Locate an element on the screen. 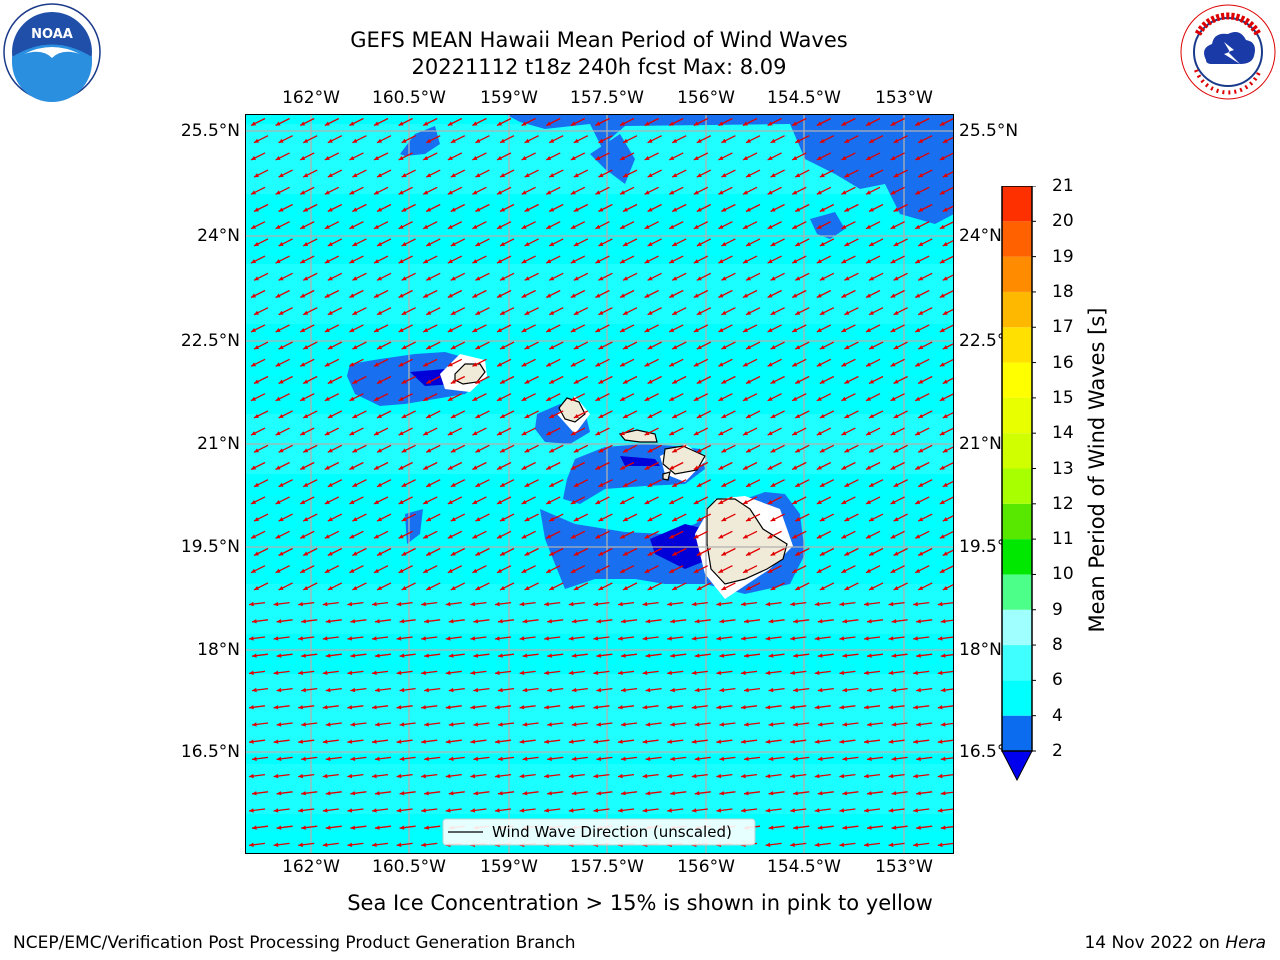  lon-label-bottom: 156°W is located at coordinates (706, 867).